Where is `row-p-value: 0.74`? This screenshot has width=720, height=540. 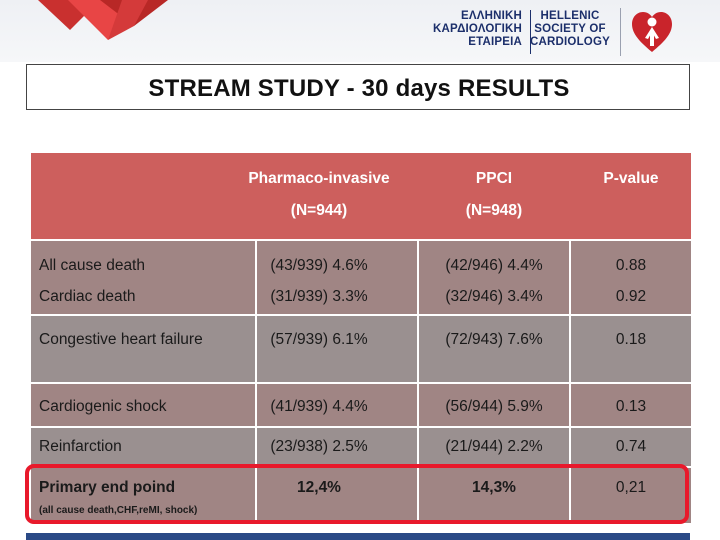 row-p-value: 0.74 is located at coordinates (631, 446).